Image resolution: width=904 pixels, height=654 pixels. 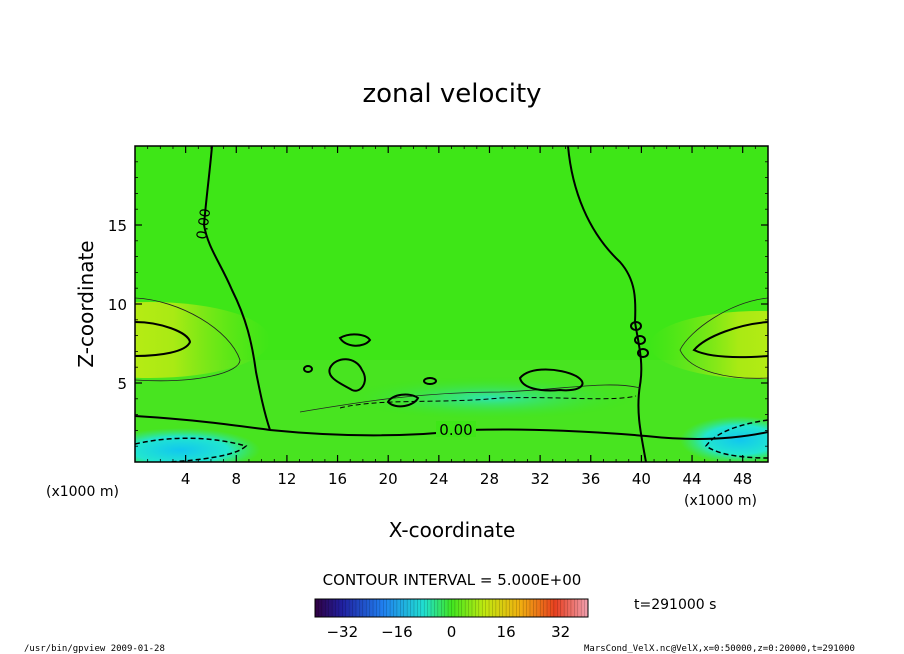 What do you see at coordinates (430, 381) in the screenshot?
I see `closed-contour-h` at bounding box center [430, 381].